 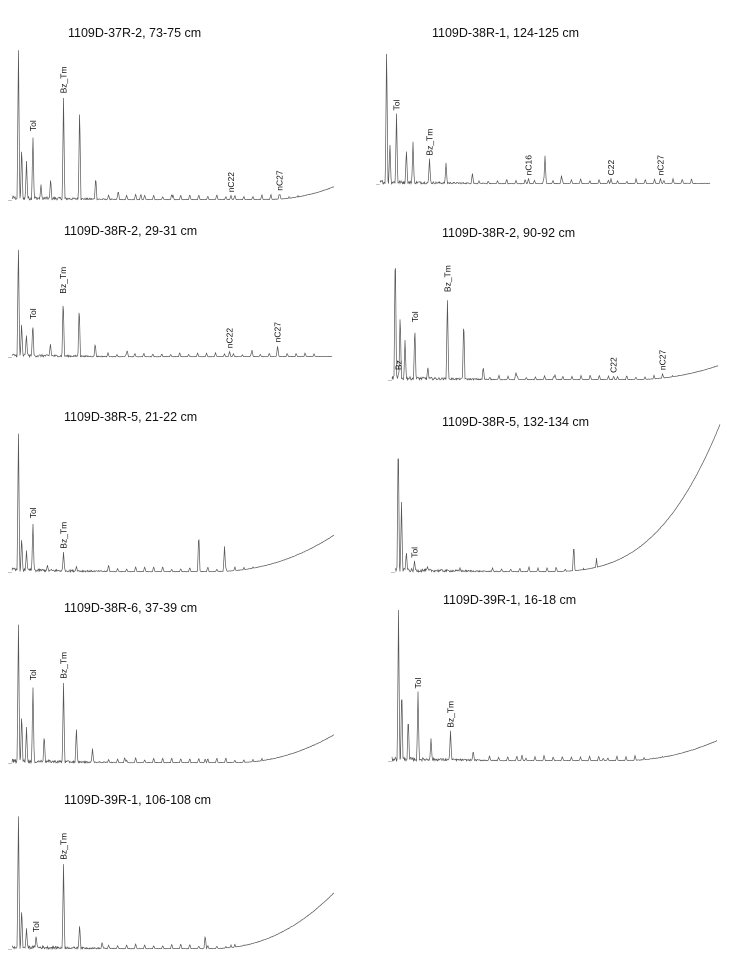 What do you see at coordinates (130, 417) in the screenshot?
I see `panel-title: 1109D-38R-5, 21-22 cm` at bounding box center [130, 417].